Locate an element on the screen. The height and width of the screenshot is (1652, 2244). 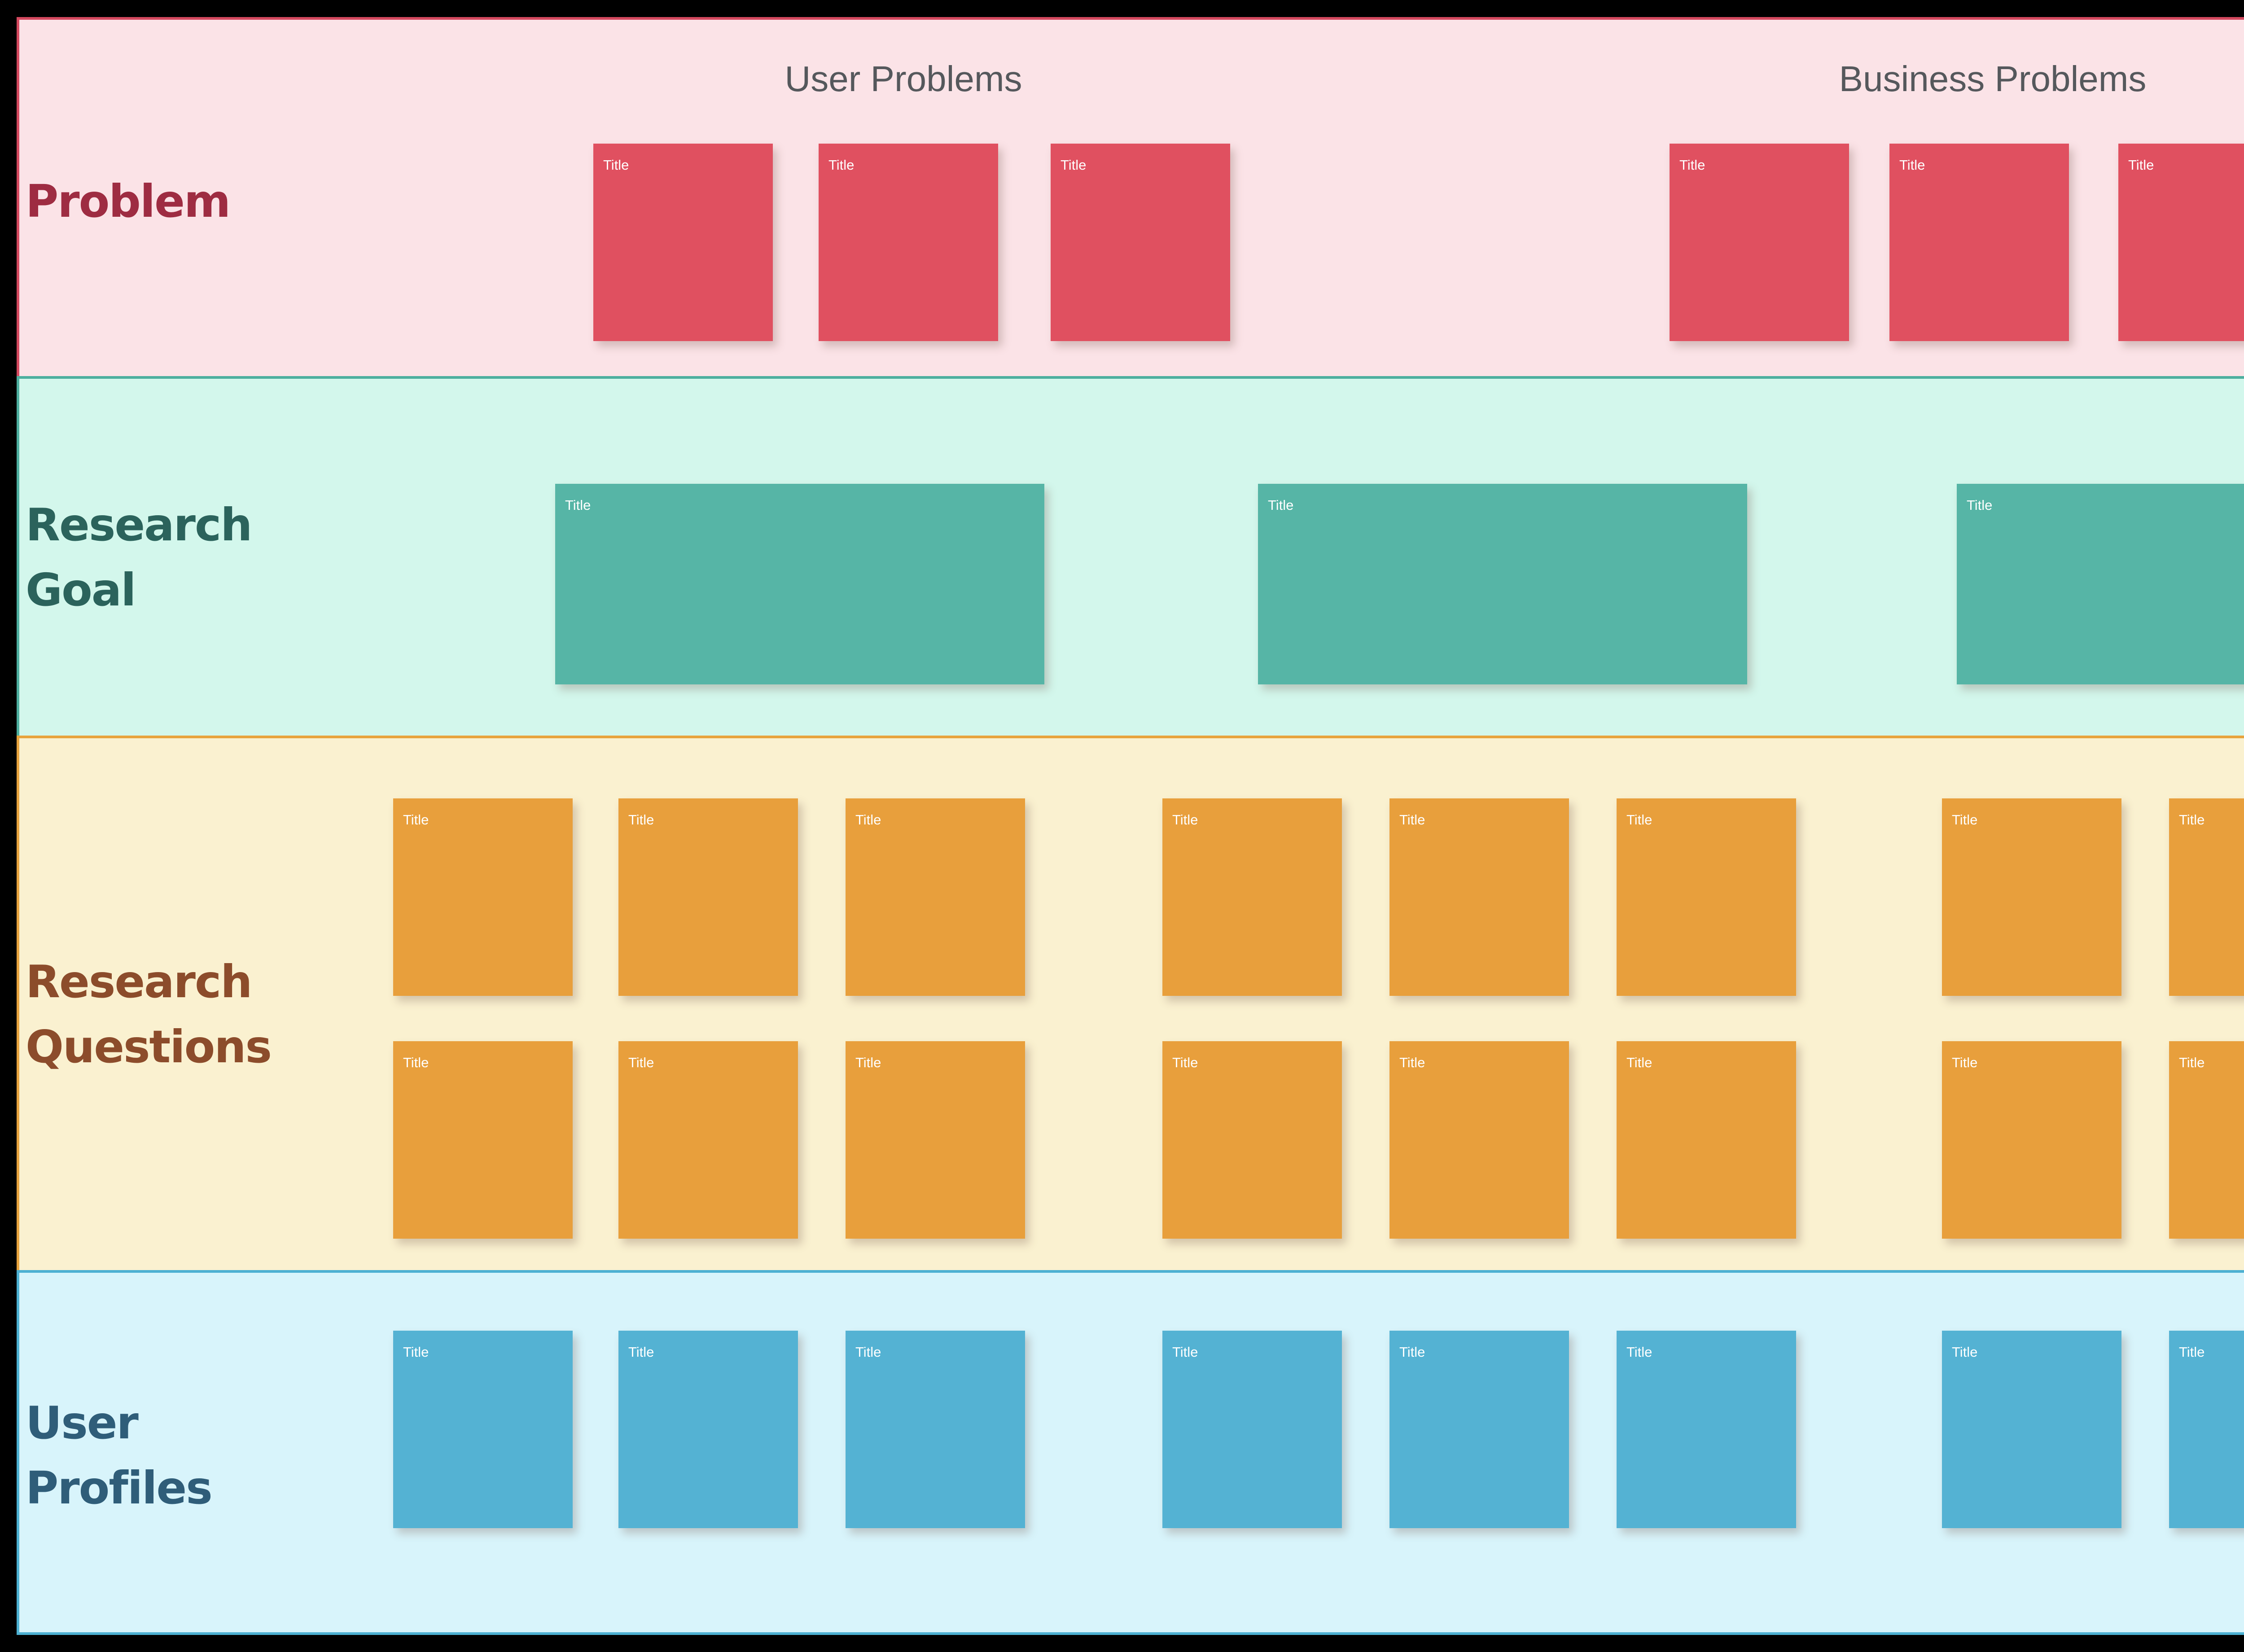
sticky-note-rq-g2-r1-1: Title is located at coordinates (1252, 897).